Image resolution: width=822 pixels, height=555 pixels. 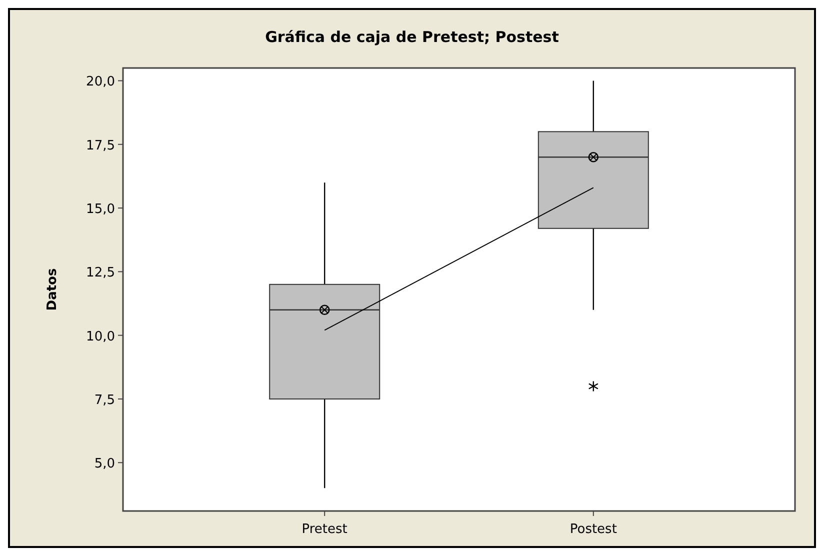 What do you see at coordinates (325, 529) in the screenshot?
I see `x-tick-label: Pretest` at bounding box center [325, 529].